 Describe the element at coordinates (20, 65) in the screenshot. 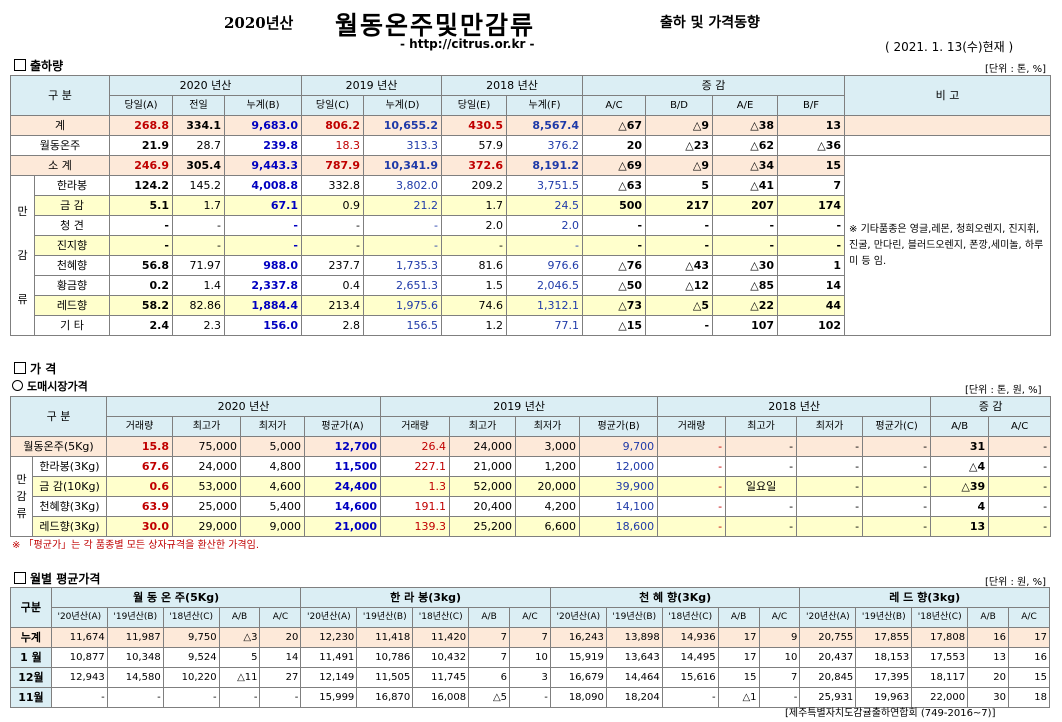

I see `checkbox-square-icon` at that location.